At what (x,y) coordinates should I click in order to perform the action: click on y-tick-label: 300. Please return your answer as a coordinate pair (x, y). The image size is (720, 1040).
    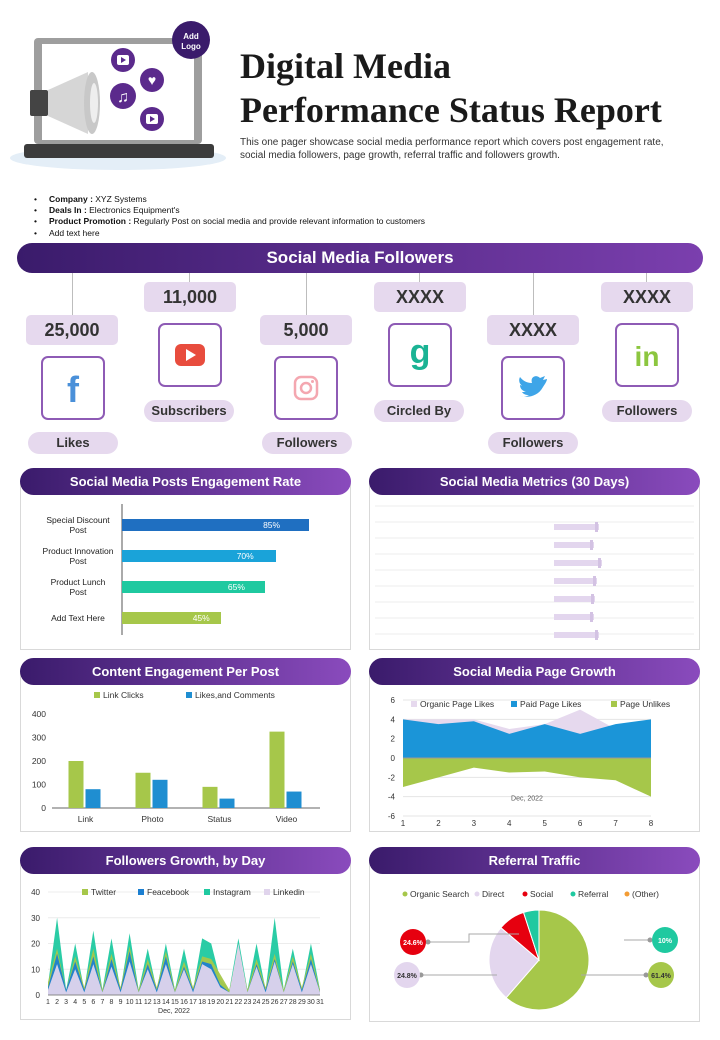
    Looking at the image, I should click on (39, 738).